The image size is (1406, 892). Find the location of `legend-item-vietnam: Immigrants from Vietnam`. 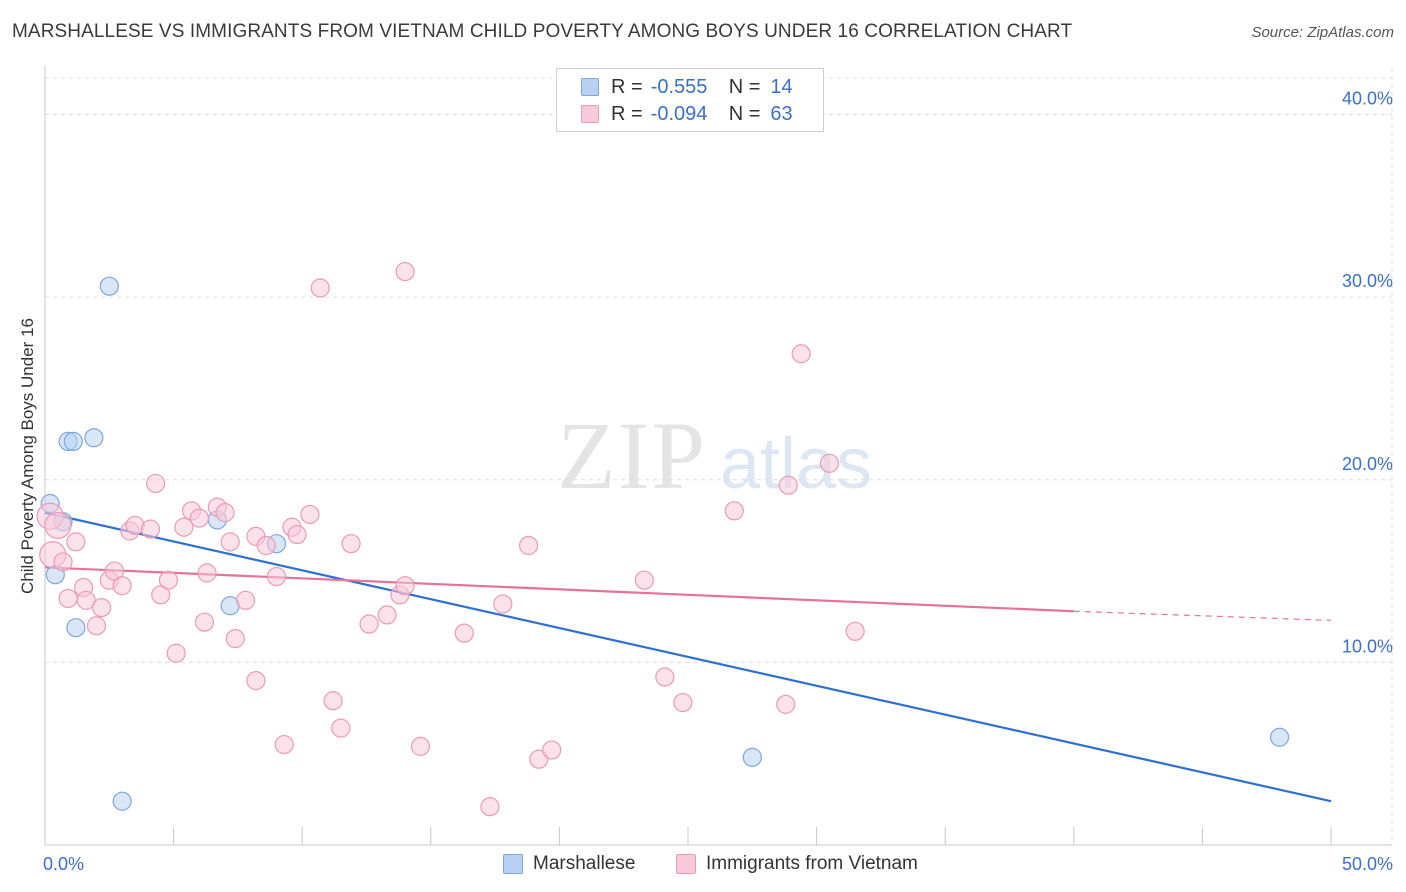

legend-item-vietnam: Immigrants from Vietnam is located at coordinates (797, 864).